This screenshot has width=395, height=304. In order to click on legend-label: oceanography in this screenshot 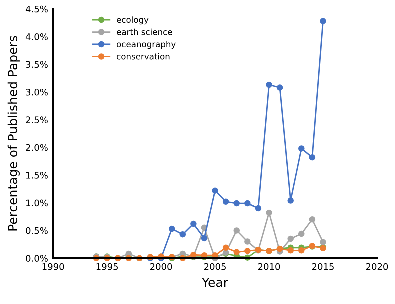, I will do `click(146, 45)`.